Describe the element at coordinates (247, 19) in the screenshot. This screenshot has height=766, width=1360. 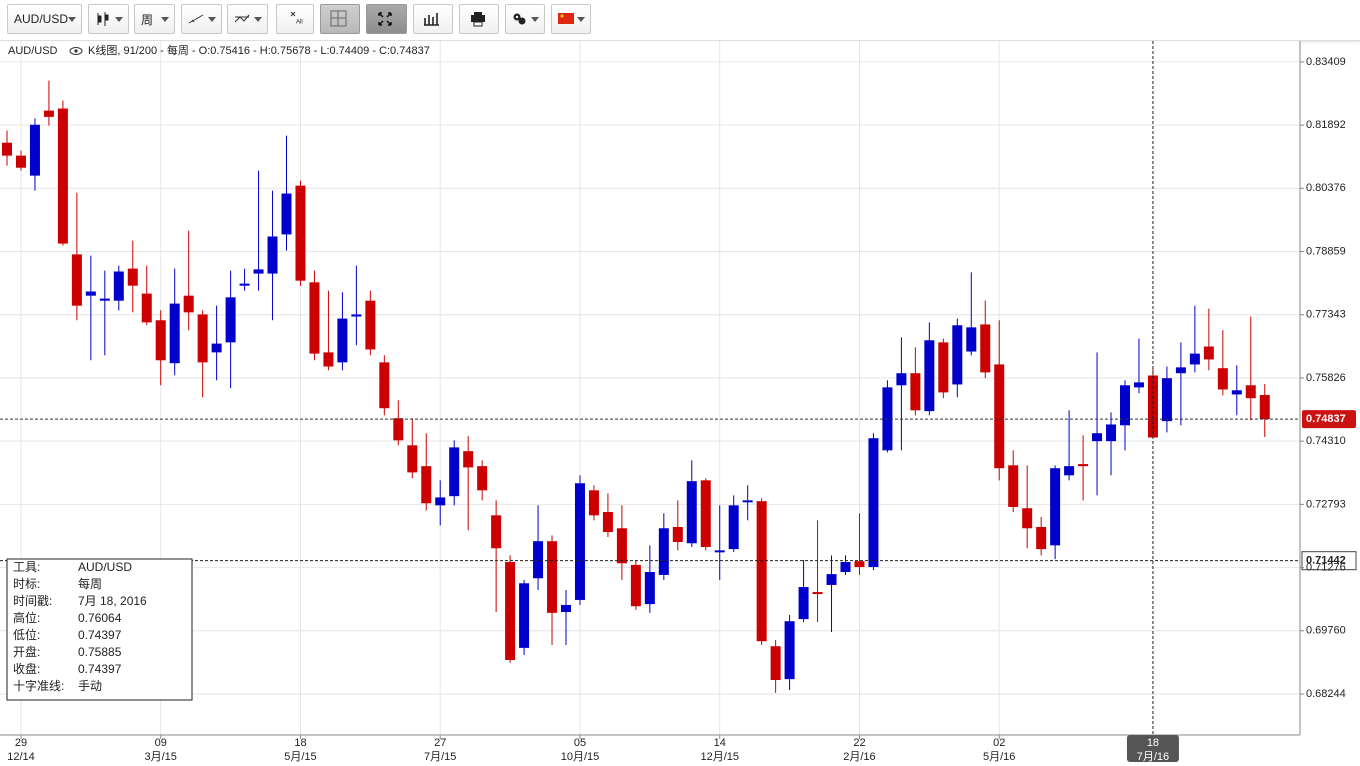
I see `drawing-tool-button` at that location.